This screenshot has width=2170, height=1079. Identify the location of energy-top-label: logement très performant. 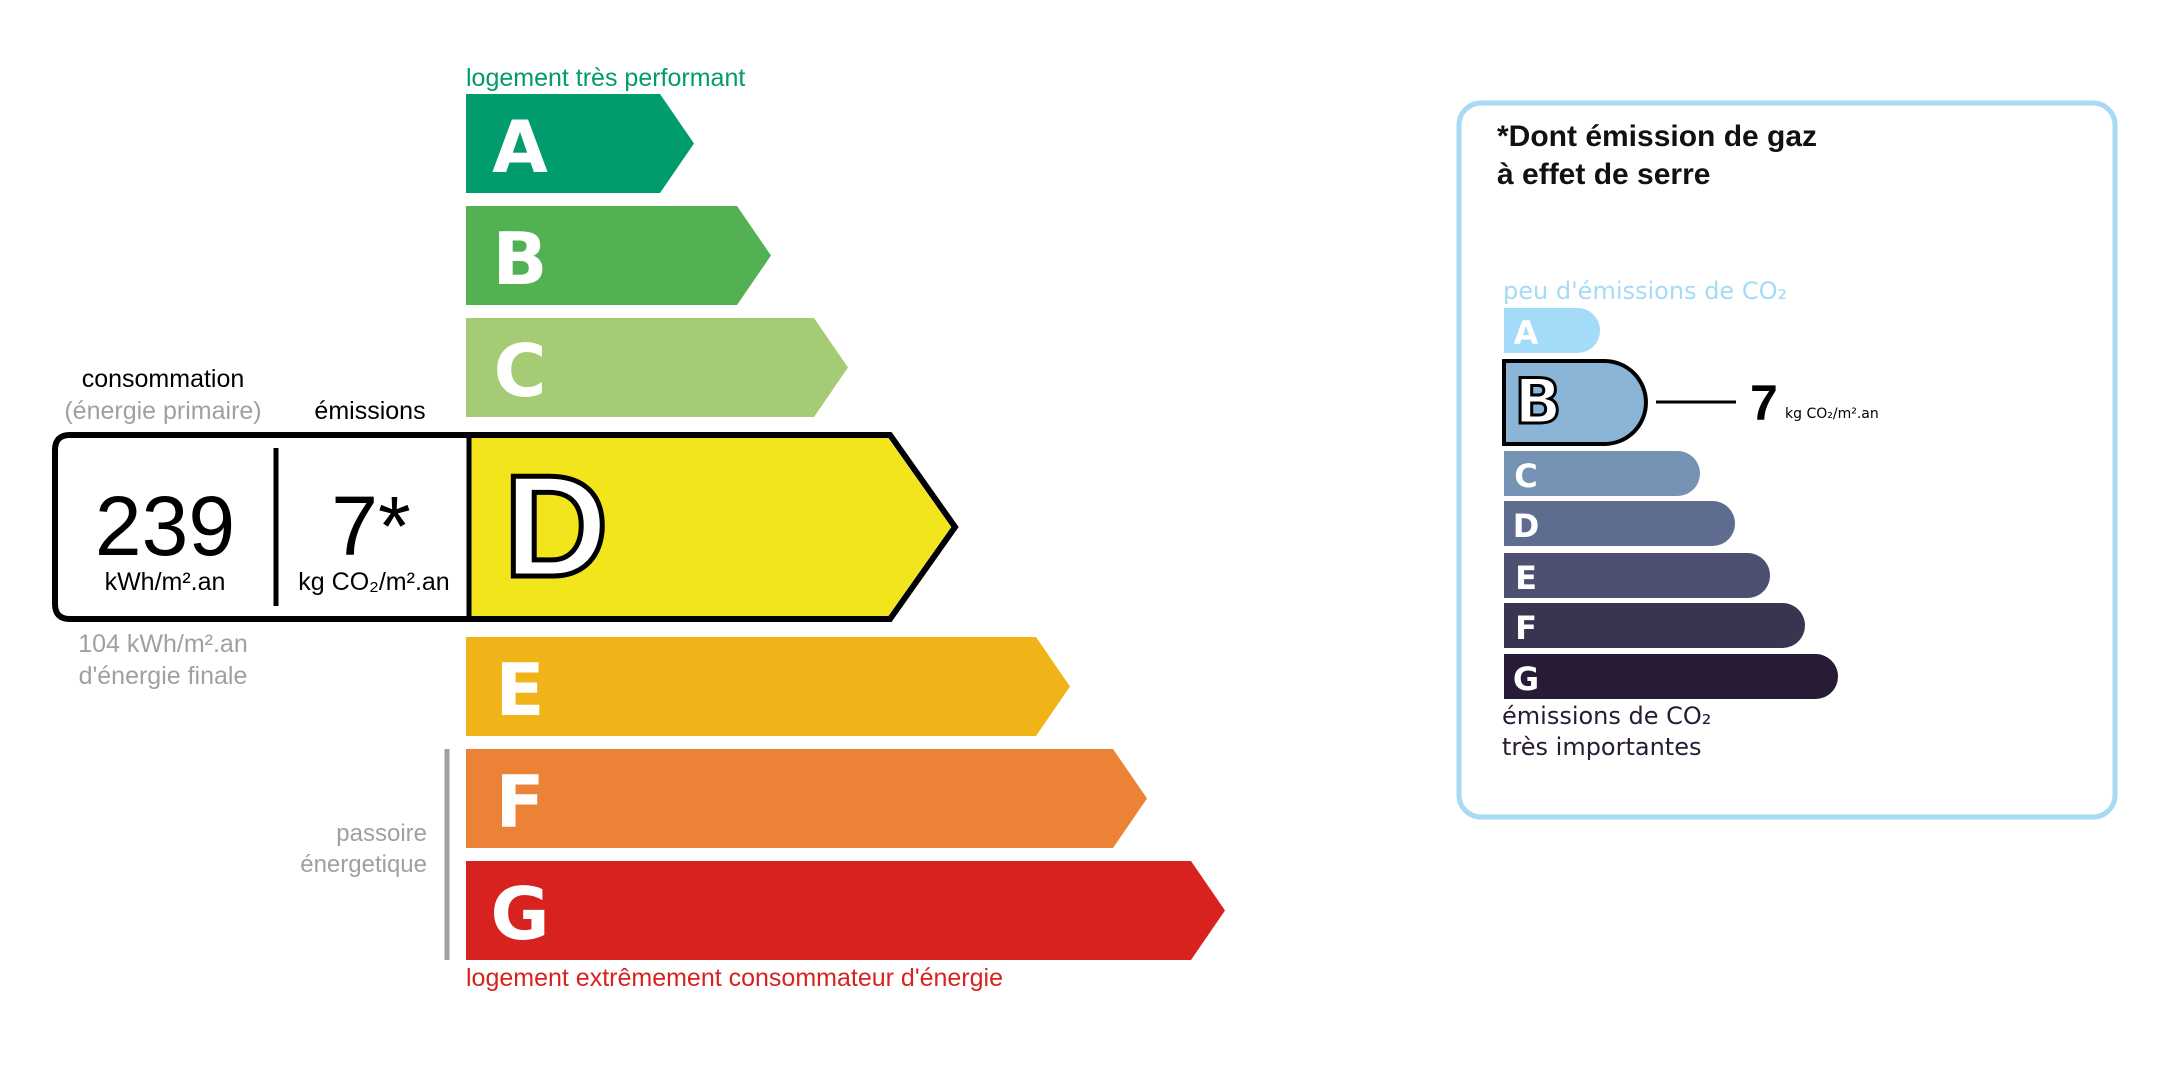
(605, 78).